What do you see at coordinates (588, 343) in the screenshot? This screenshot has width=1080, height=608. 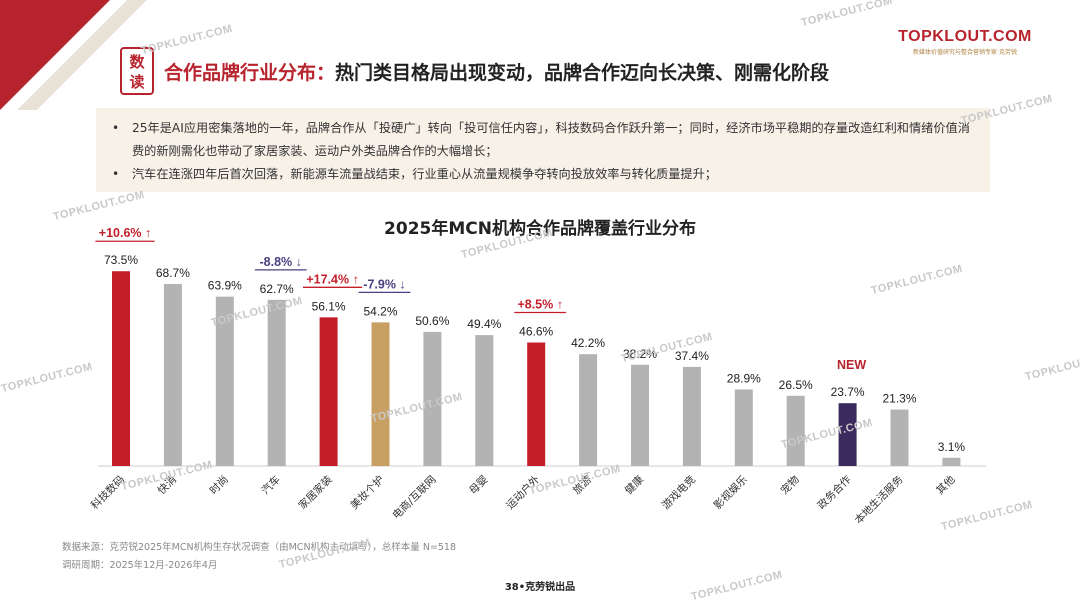 I see `bar-value-label: 42.2%` at bounding box center [588, 343].